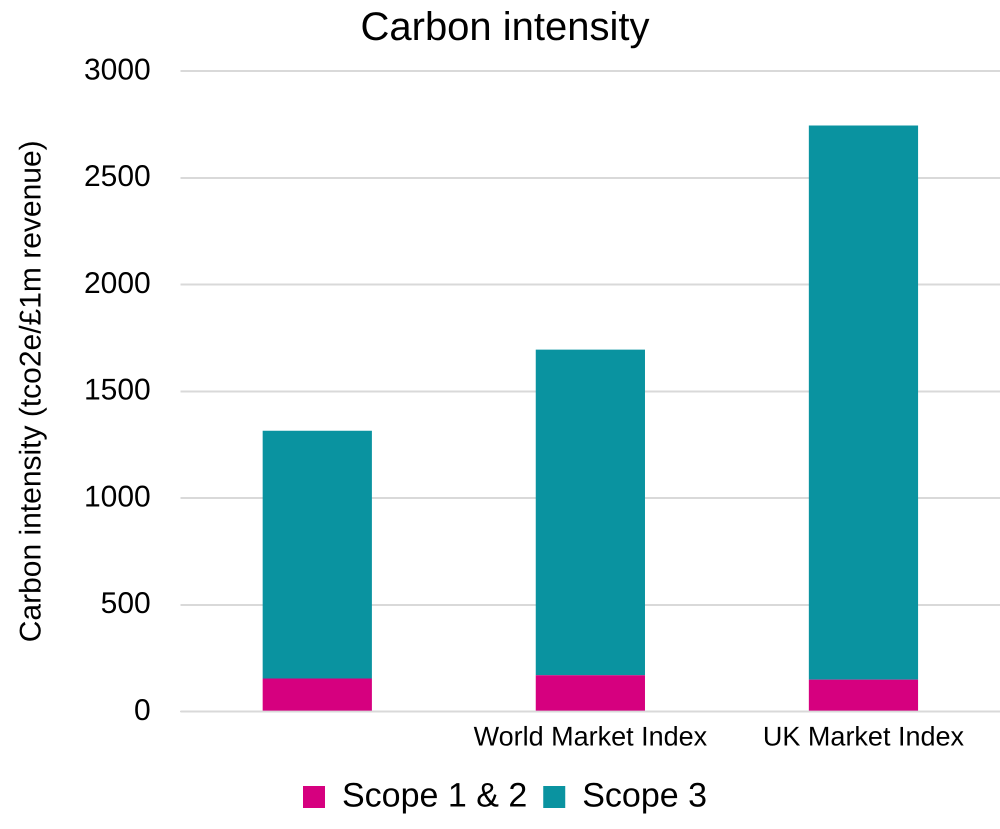 Image resolution: width=1000 pixels, height=829 pixels. I want to click on y-tick-label: 0, so click(142, 710).